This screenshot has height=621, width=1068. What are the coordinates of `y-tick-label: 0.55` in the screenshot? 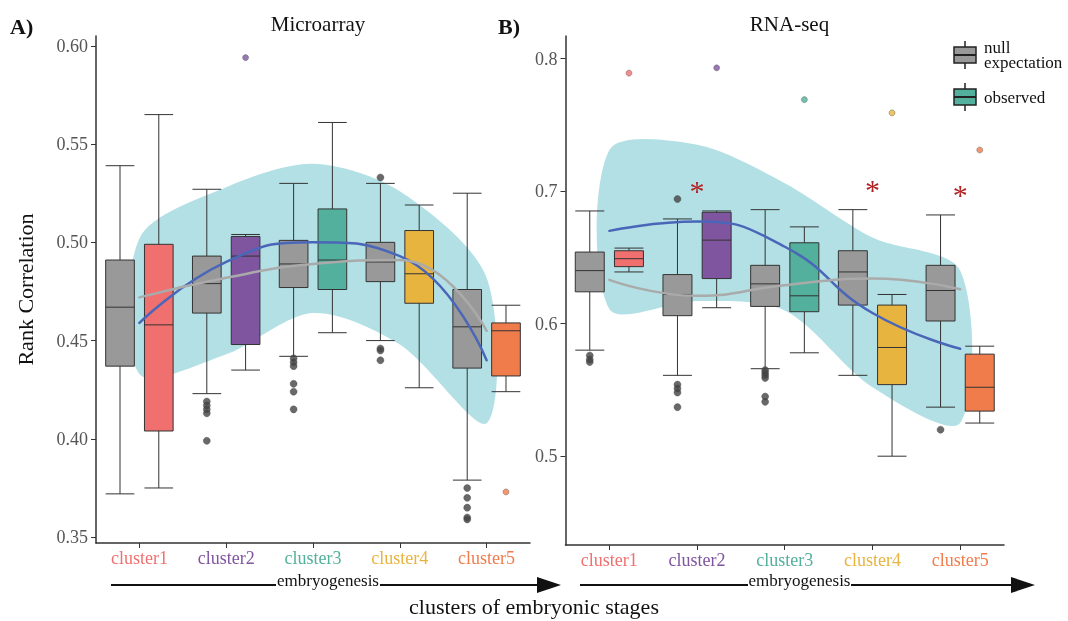 It's located at (72, 144).